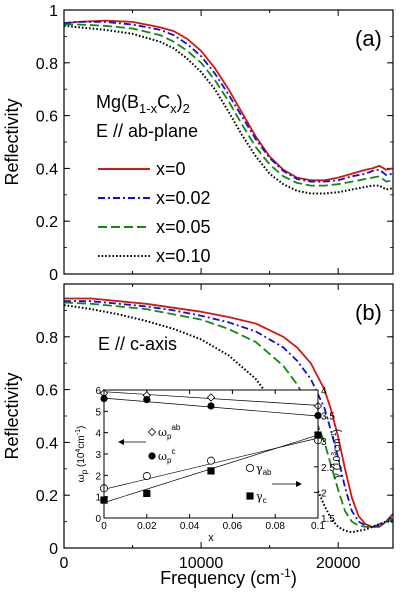  I want to click on inset-x-tick-label: 0, so click(104, 526).